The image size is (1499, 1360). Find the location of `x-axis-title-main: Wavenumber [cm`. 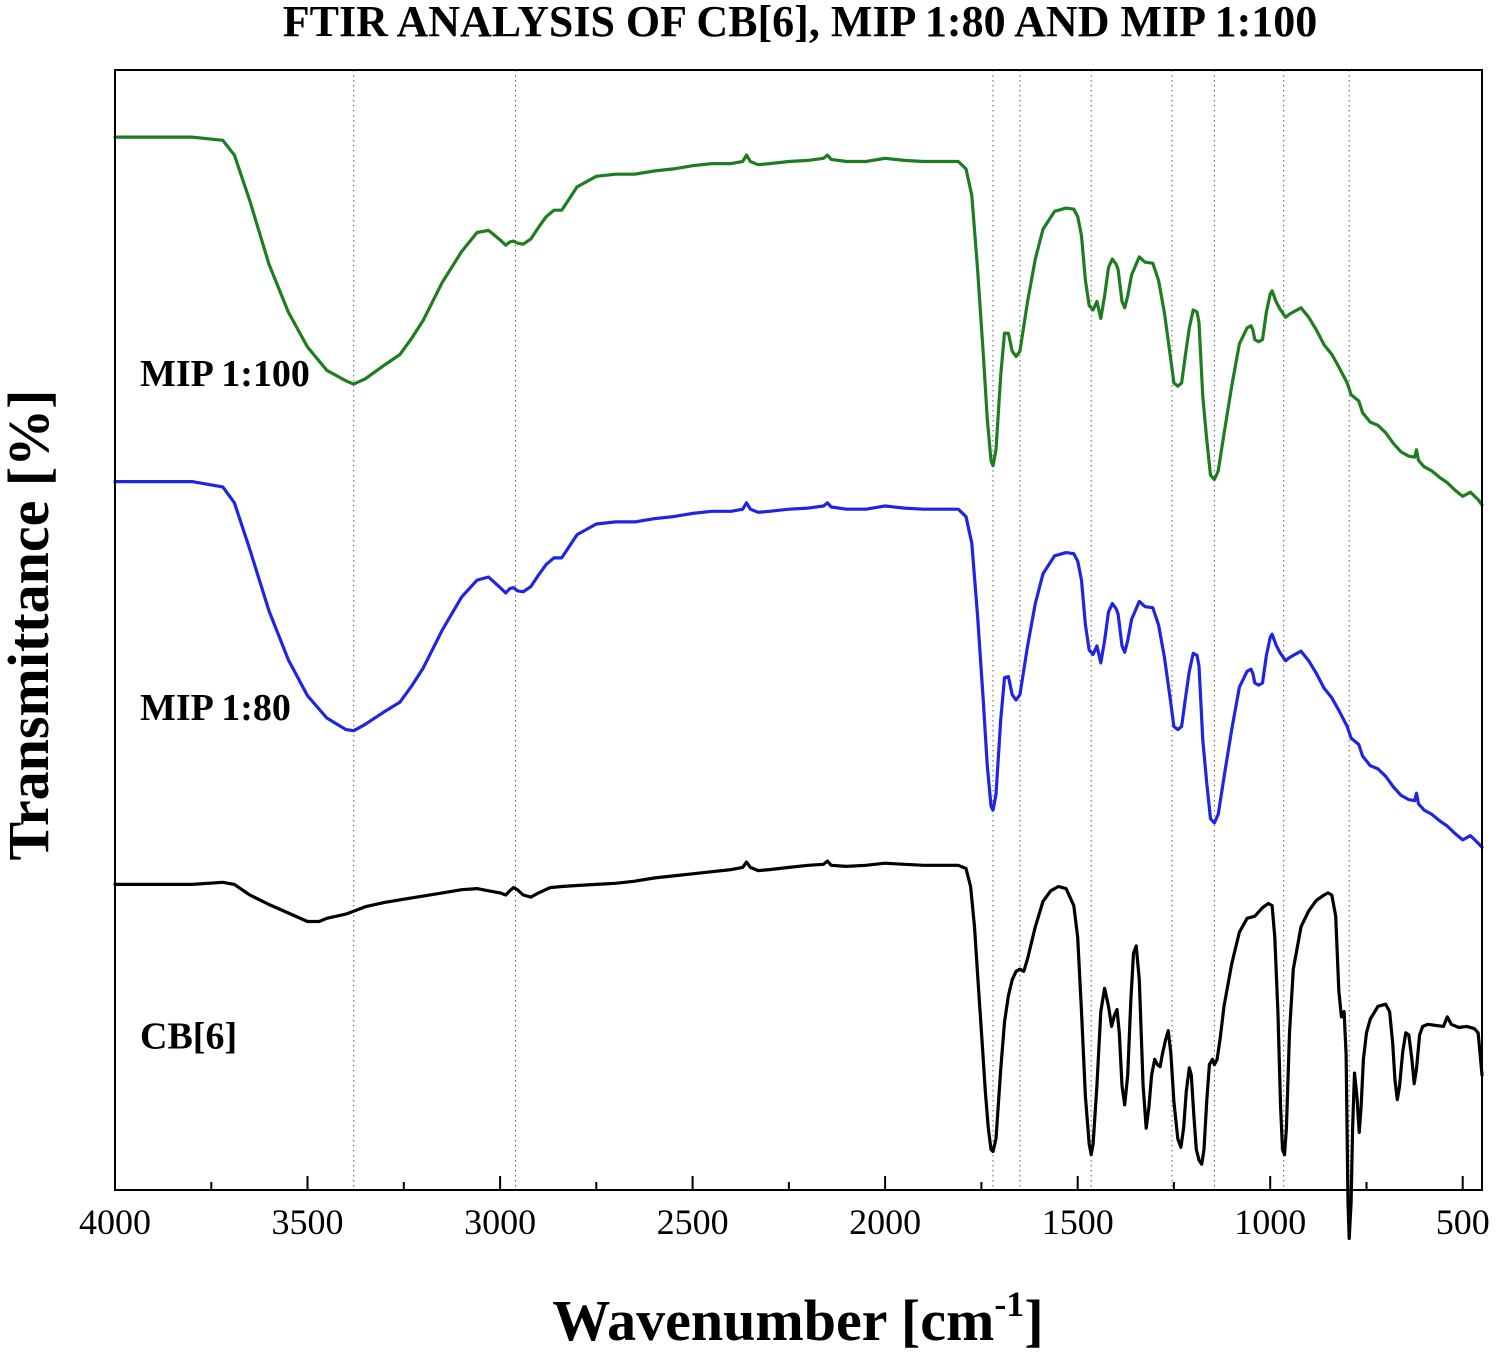

x-axis-title-main: Wavenumber [cm is located at coordinates (773, 1320).